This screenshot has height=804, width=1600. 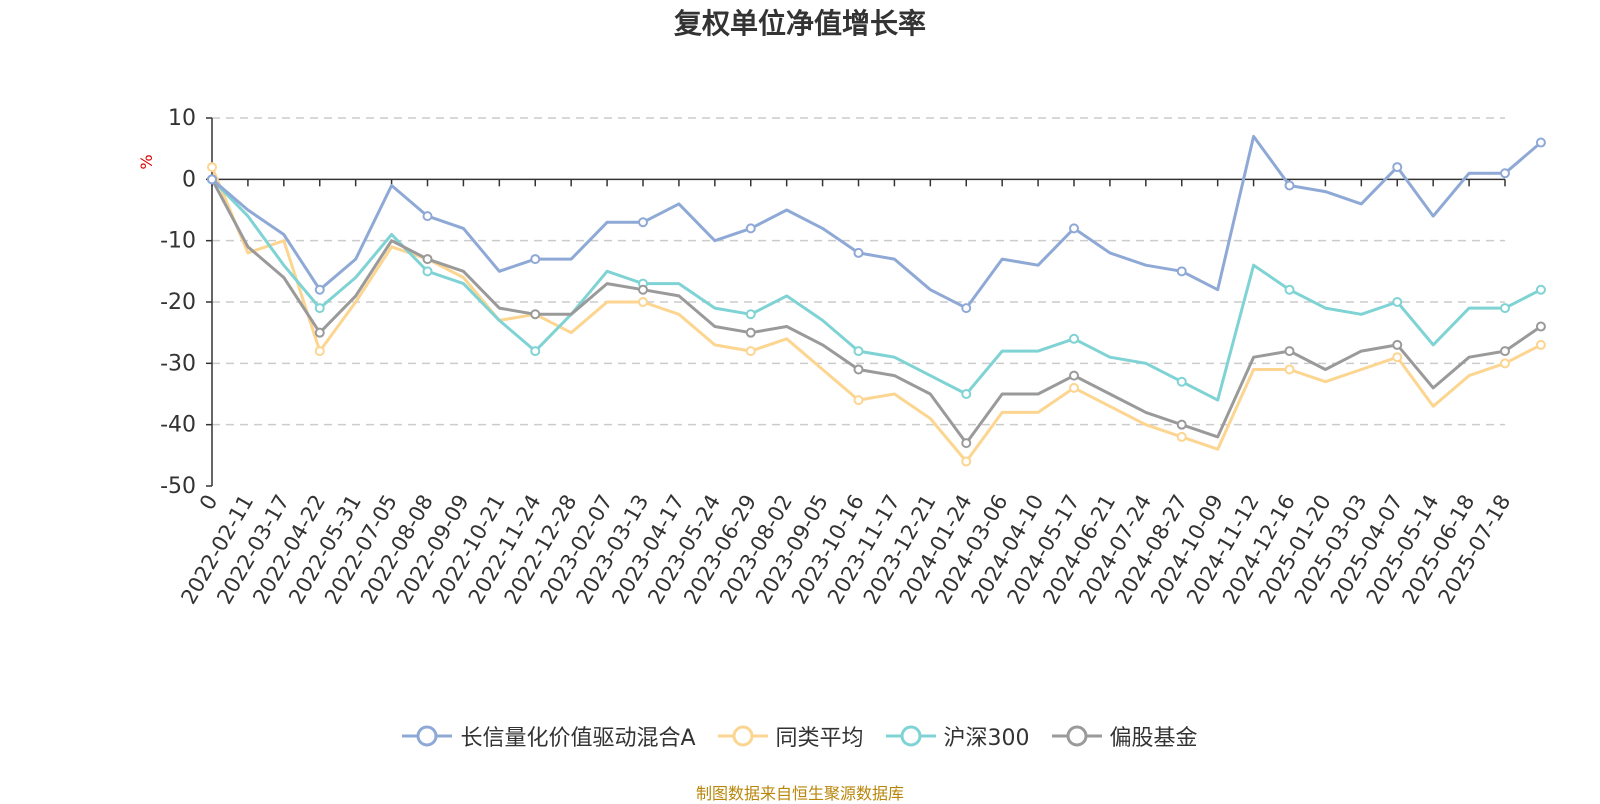 I want to click on y-axis-label: %, so click(x=146, y=161).